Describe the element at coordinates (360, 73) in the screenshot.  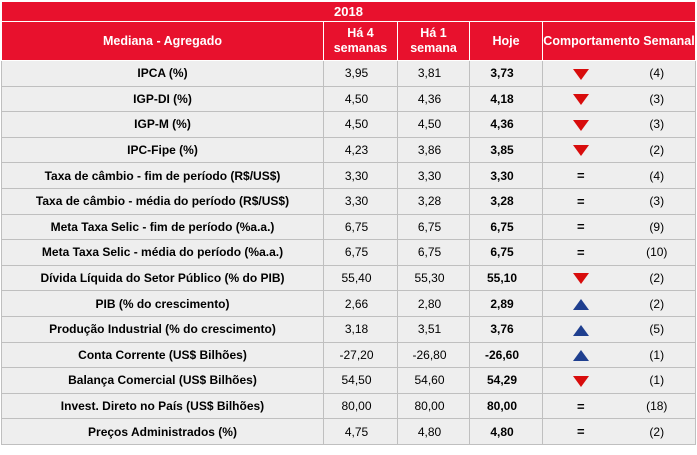
I see `value-4-weeks-ago: 3,95` at that location.